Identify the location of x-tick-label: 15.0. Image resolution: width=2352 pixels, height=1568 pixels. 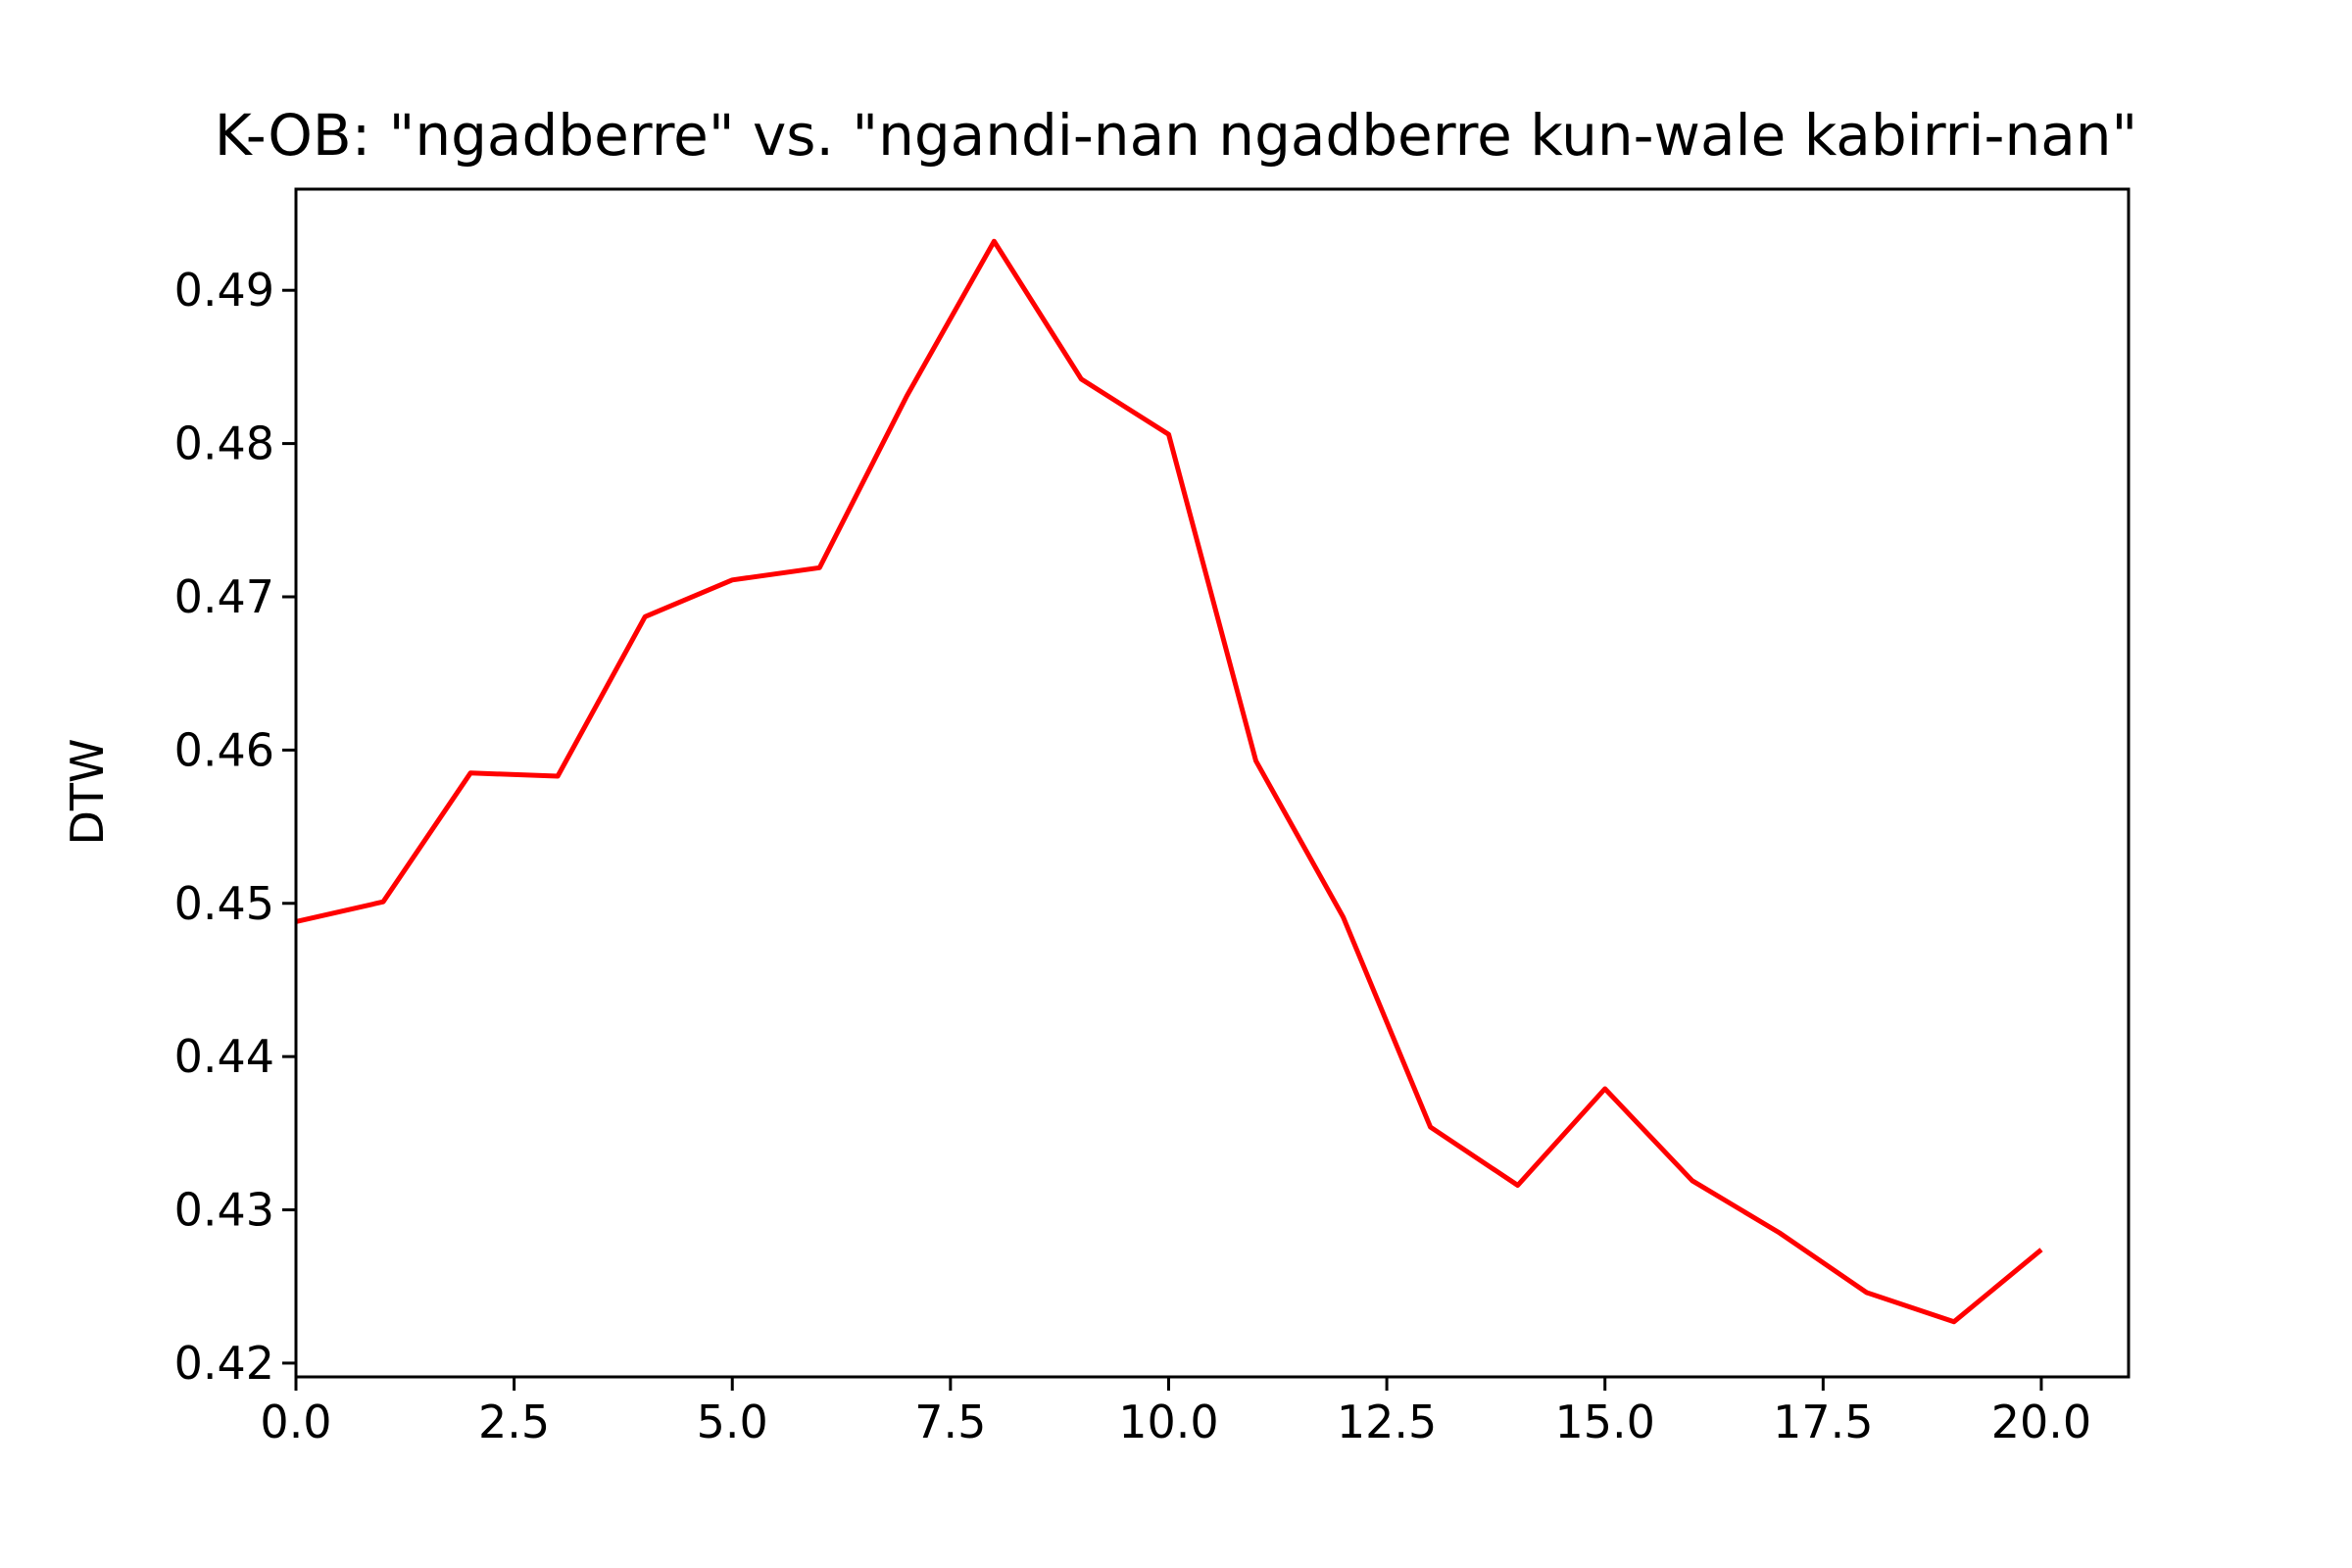
(1605, 1422).